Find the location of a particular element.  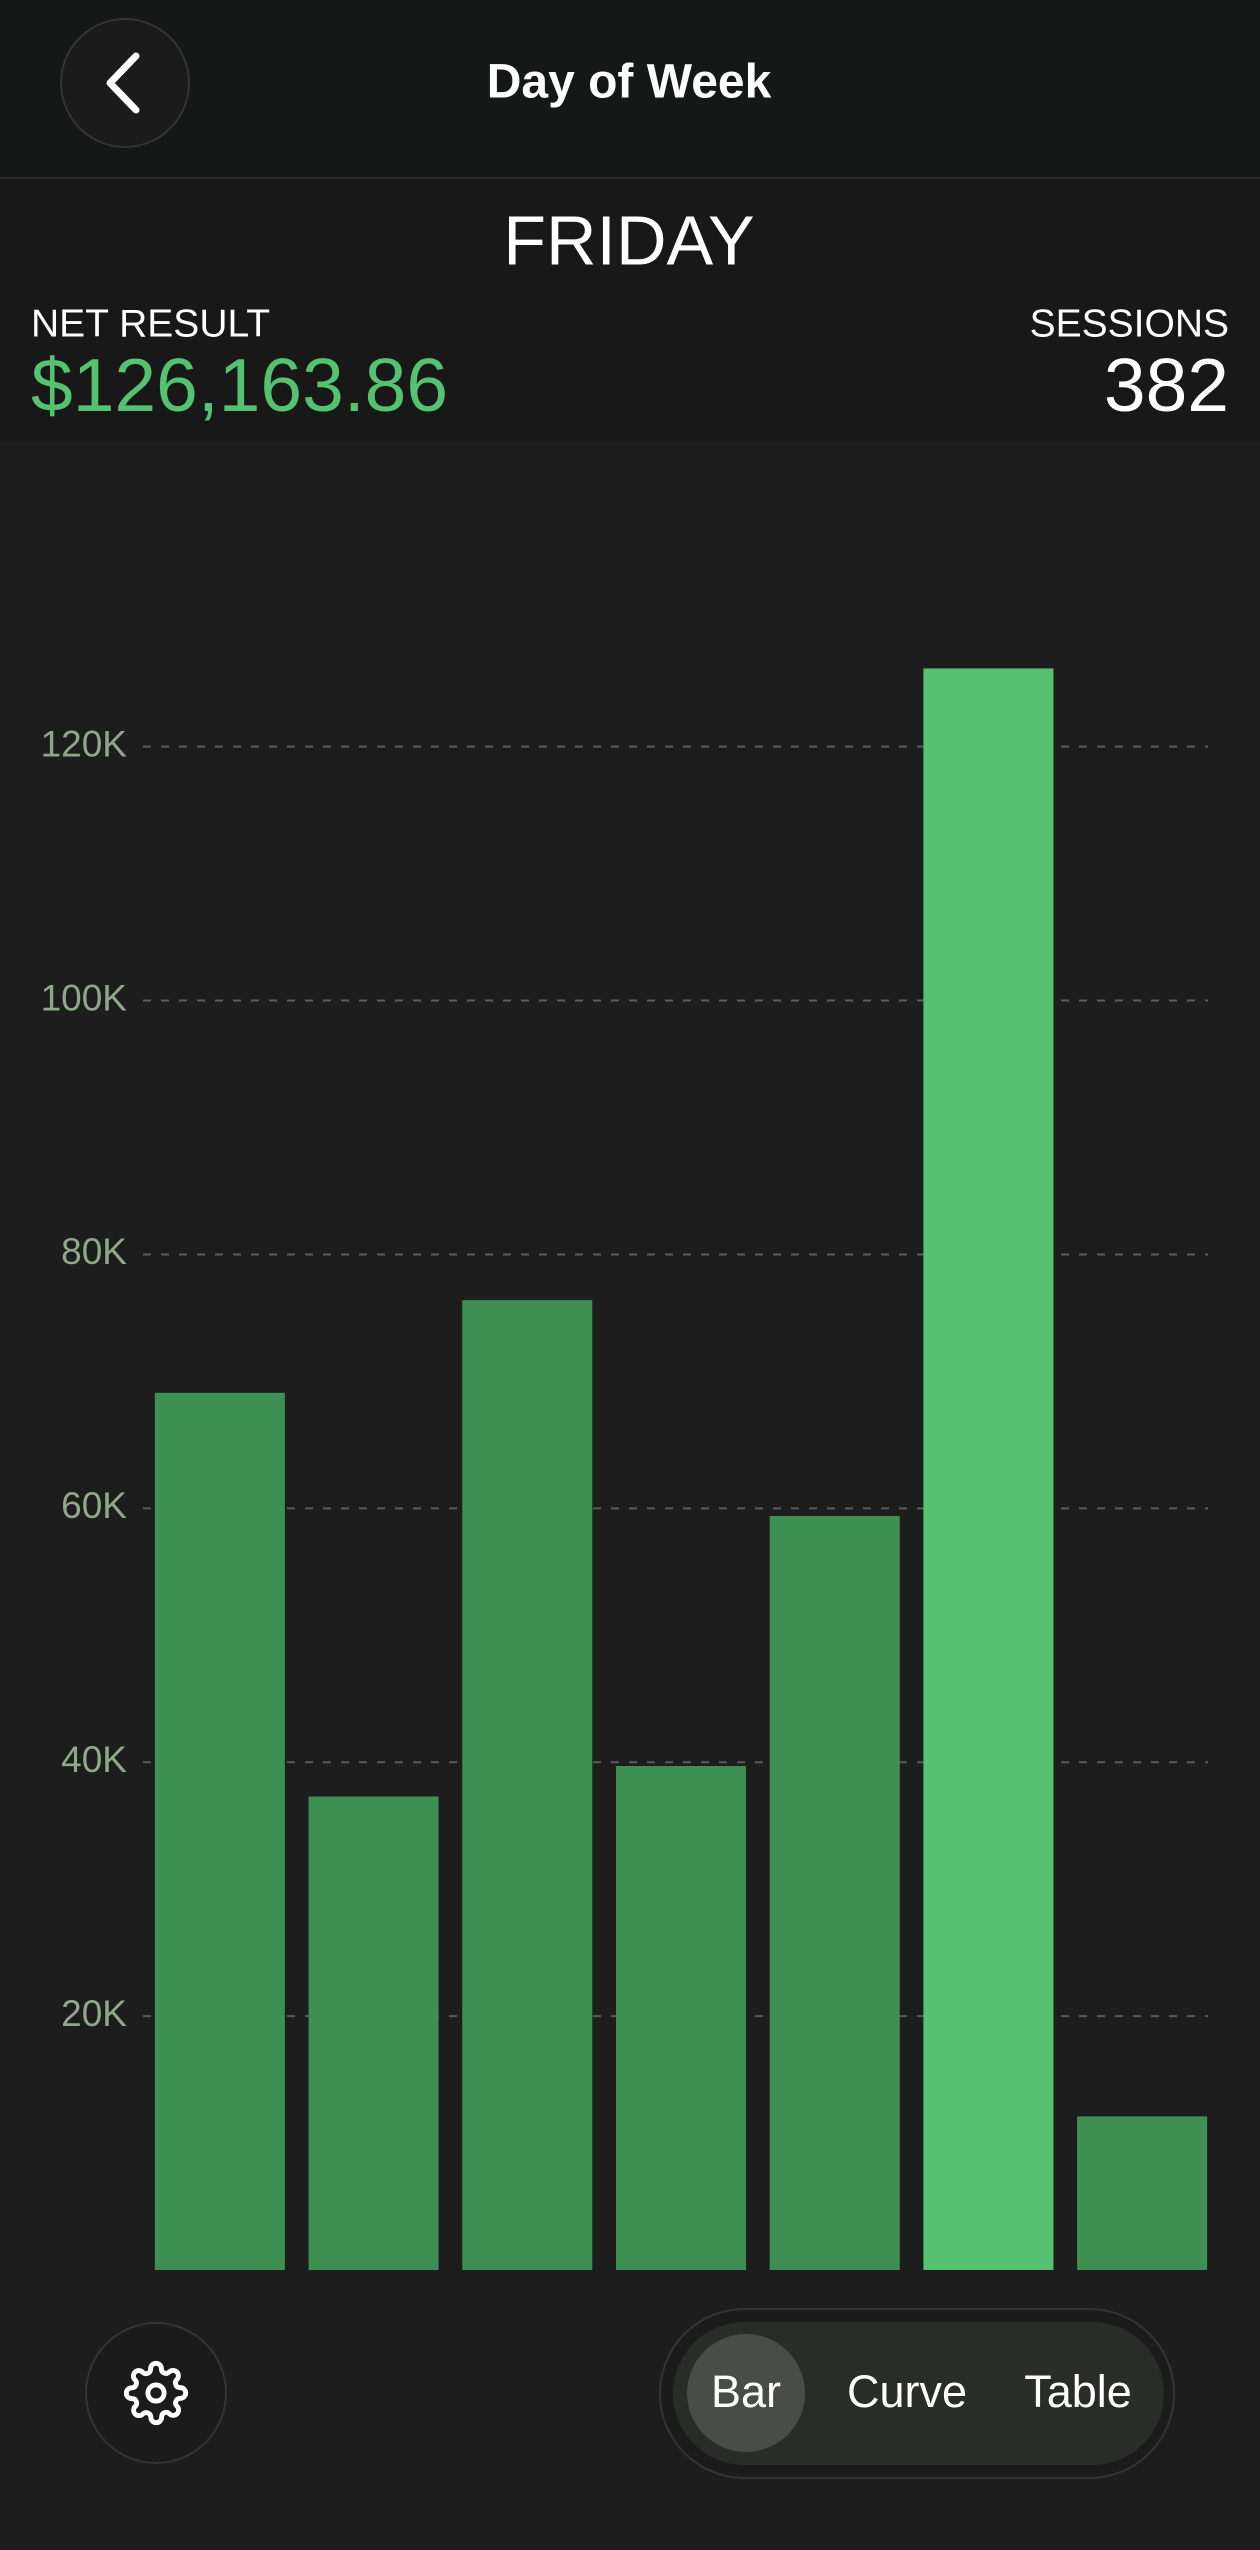

view-option: Table is located at coordinates (1078, 2391).